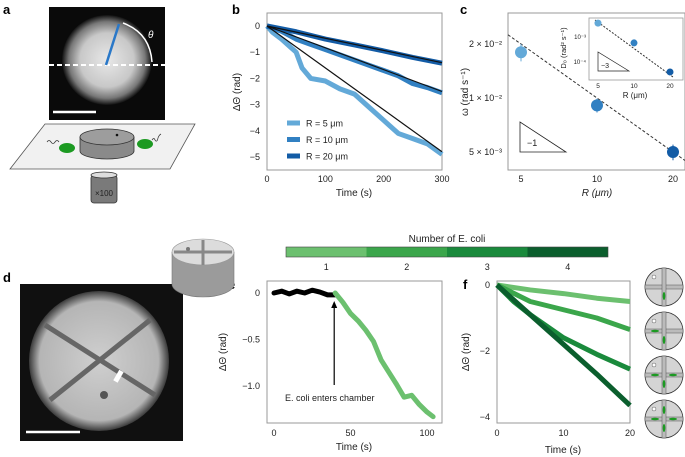  What do you see at coordinates (485, 351) in the screenshot?
I see `y-tick-label: −2` at bounding box center [485, 351].